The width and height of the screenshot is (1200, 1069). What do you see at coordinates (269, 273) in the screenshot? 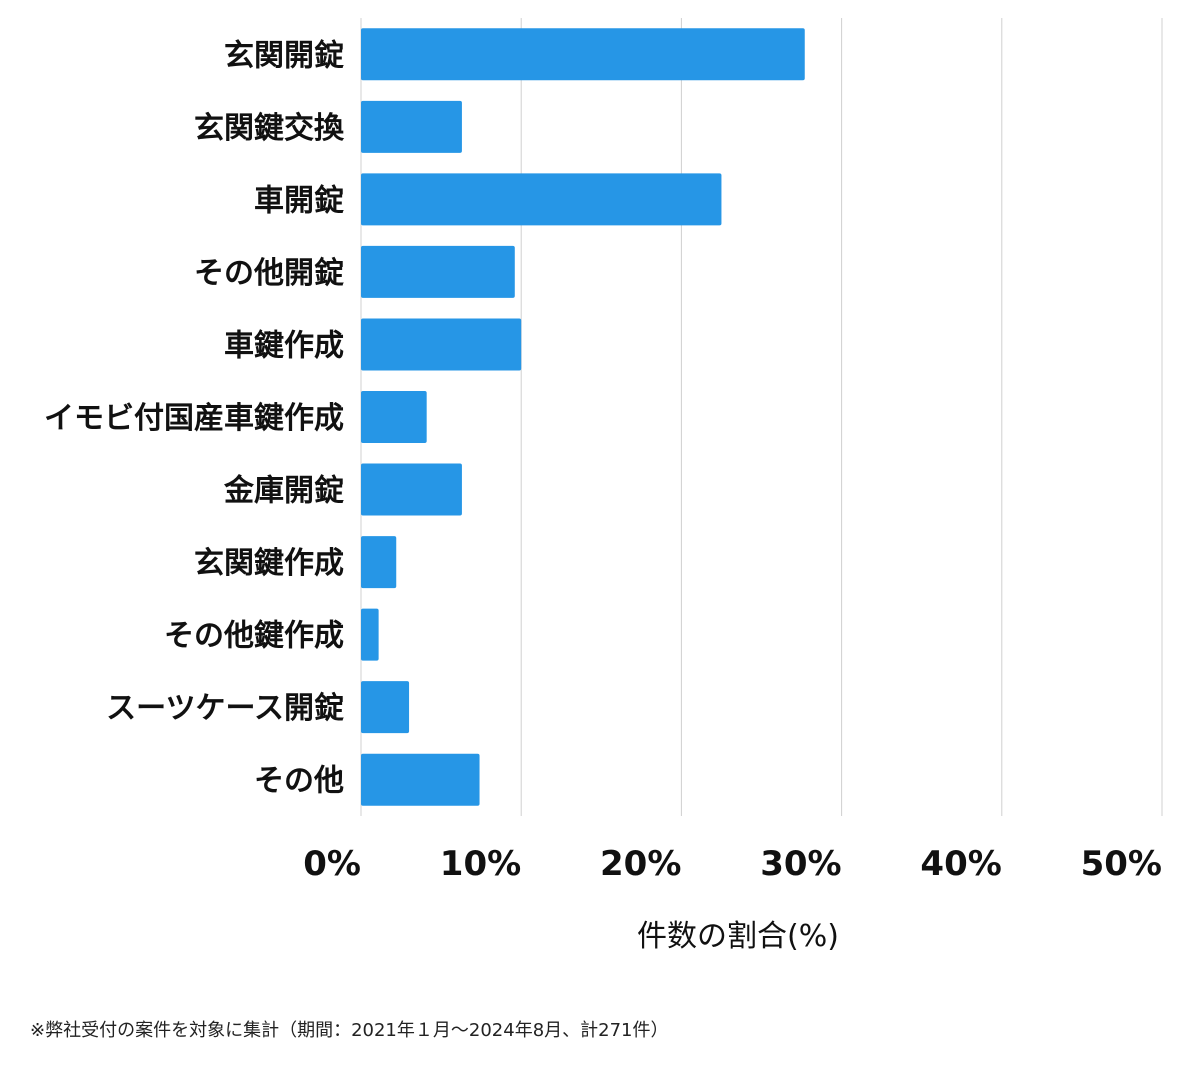
I see `category-label-3: その他開錠` at bounding box center [269, 273].